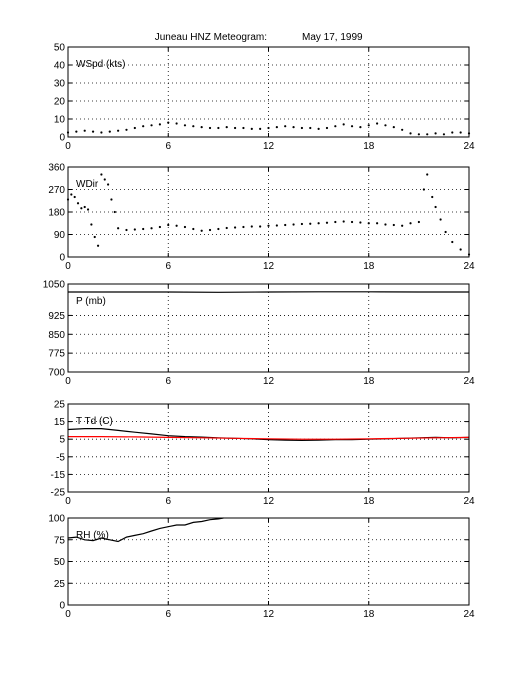 This screenshot has height=683, width=520. Describe the element at coordinates (94, 421) in the screenshot. I see `panel-label: T Td (C)` at that location.